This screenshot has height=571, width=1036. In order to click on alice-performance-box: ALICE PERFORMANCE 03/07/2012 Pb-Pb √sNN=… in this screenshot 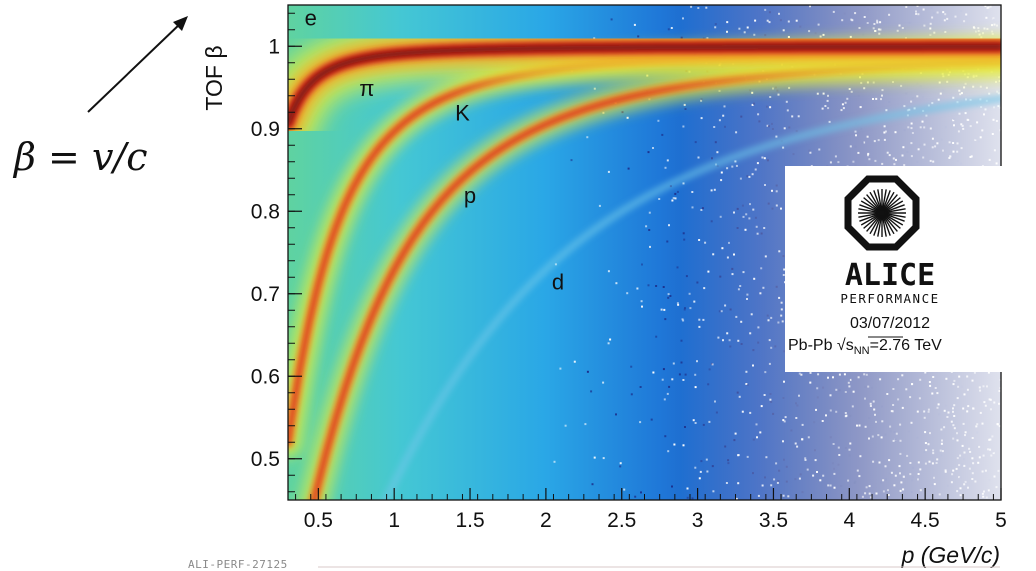, I will do `click(896, 269)`.